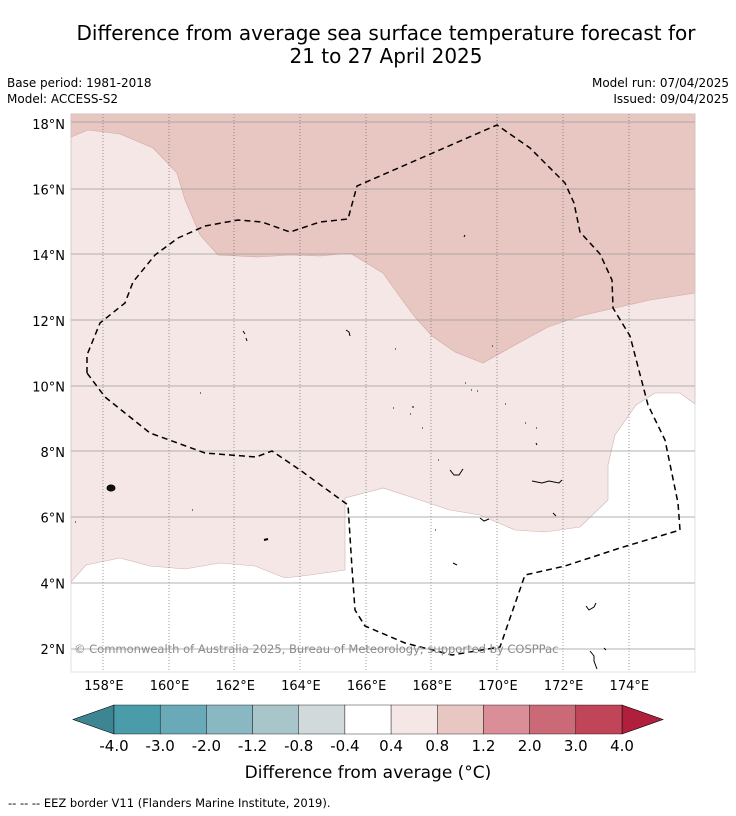 This screenshot has height=816, width=736. What do you see at coordinates (53, 519) in the screenshot?
I see `lat-tick-label: 6°N` at bounding box center [53, 519].